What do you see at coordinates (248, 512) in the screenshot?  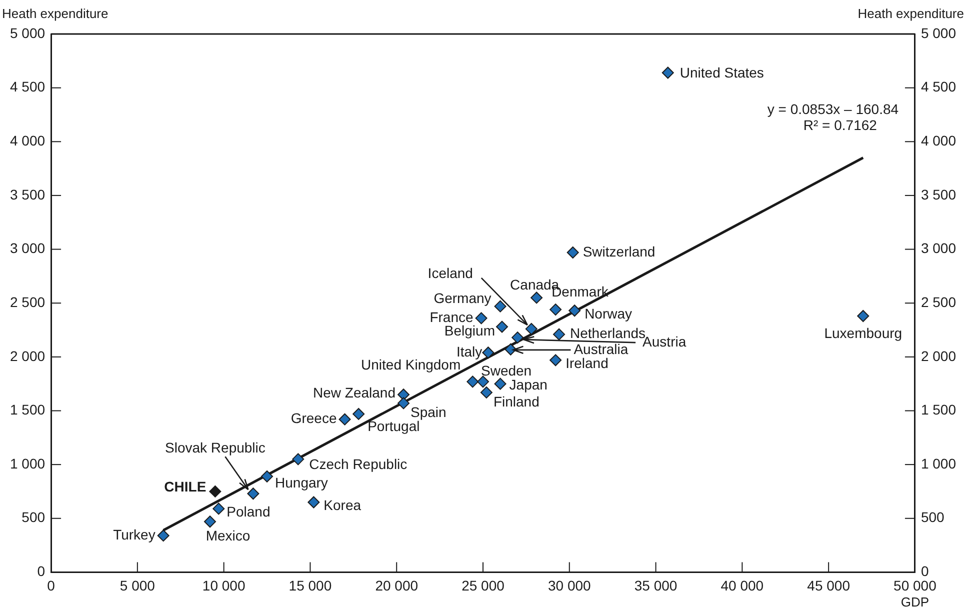 I see `annotation: Poland` at bounding box center [248, 512].